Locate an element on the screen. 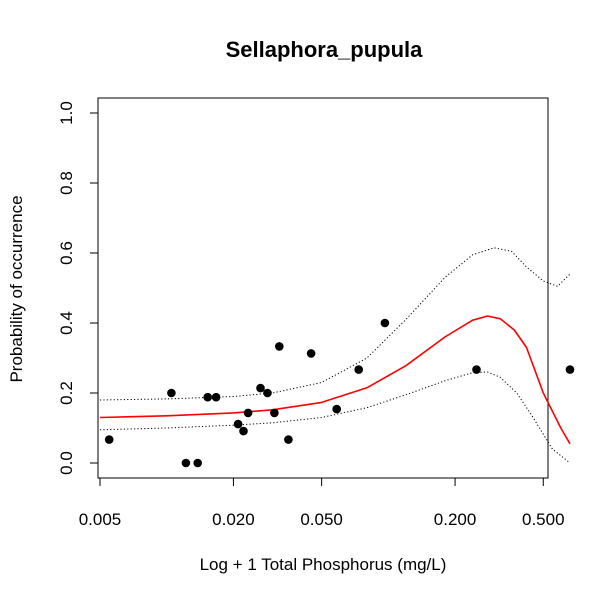 The image size is (600, 600). y-tick-label: 0.2 is located at coordinates (66, 393).